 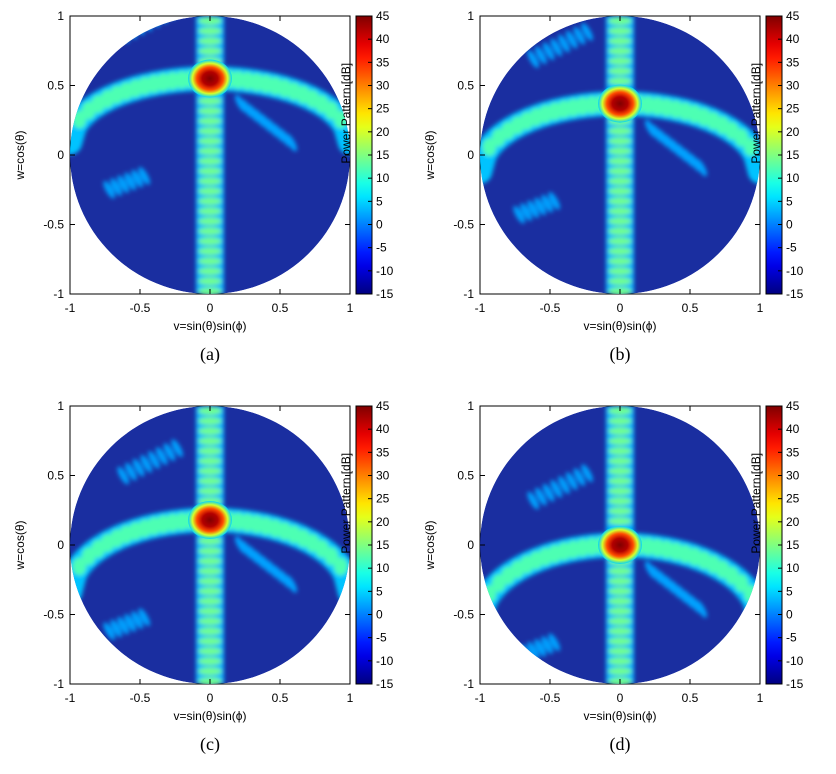 I want to click on panel-caption: (d), so click(x=620, y=744).